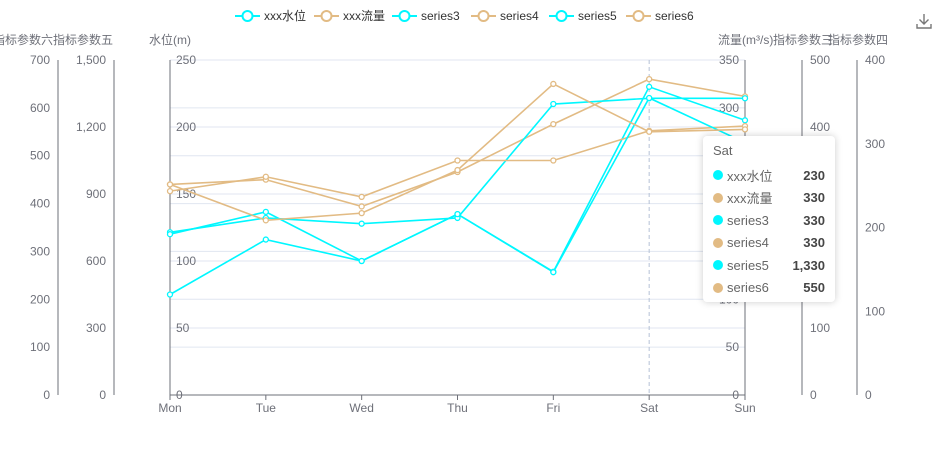  What do you see at coordinates (170, 39) in the screenshot?
I see `y-axis-name: 水位(m)` at bounding box center [170, 39].